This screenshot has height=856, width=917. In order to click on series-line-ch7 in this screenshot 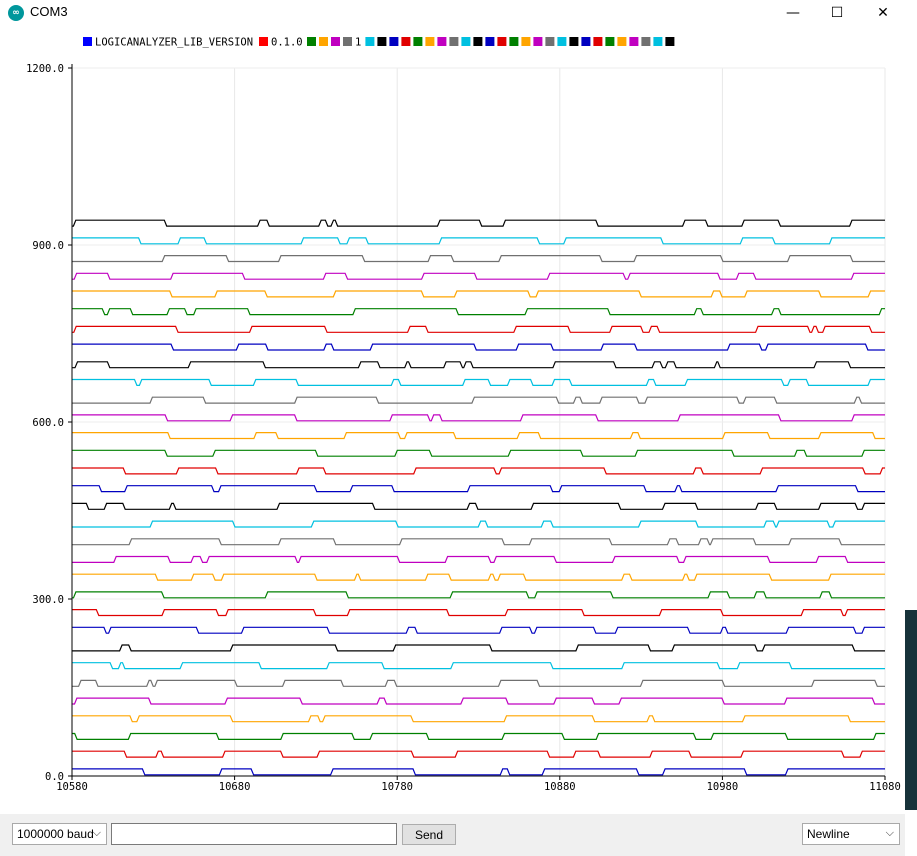, I will do `click(478, 648)`.